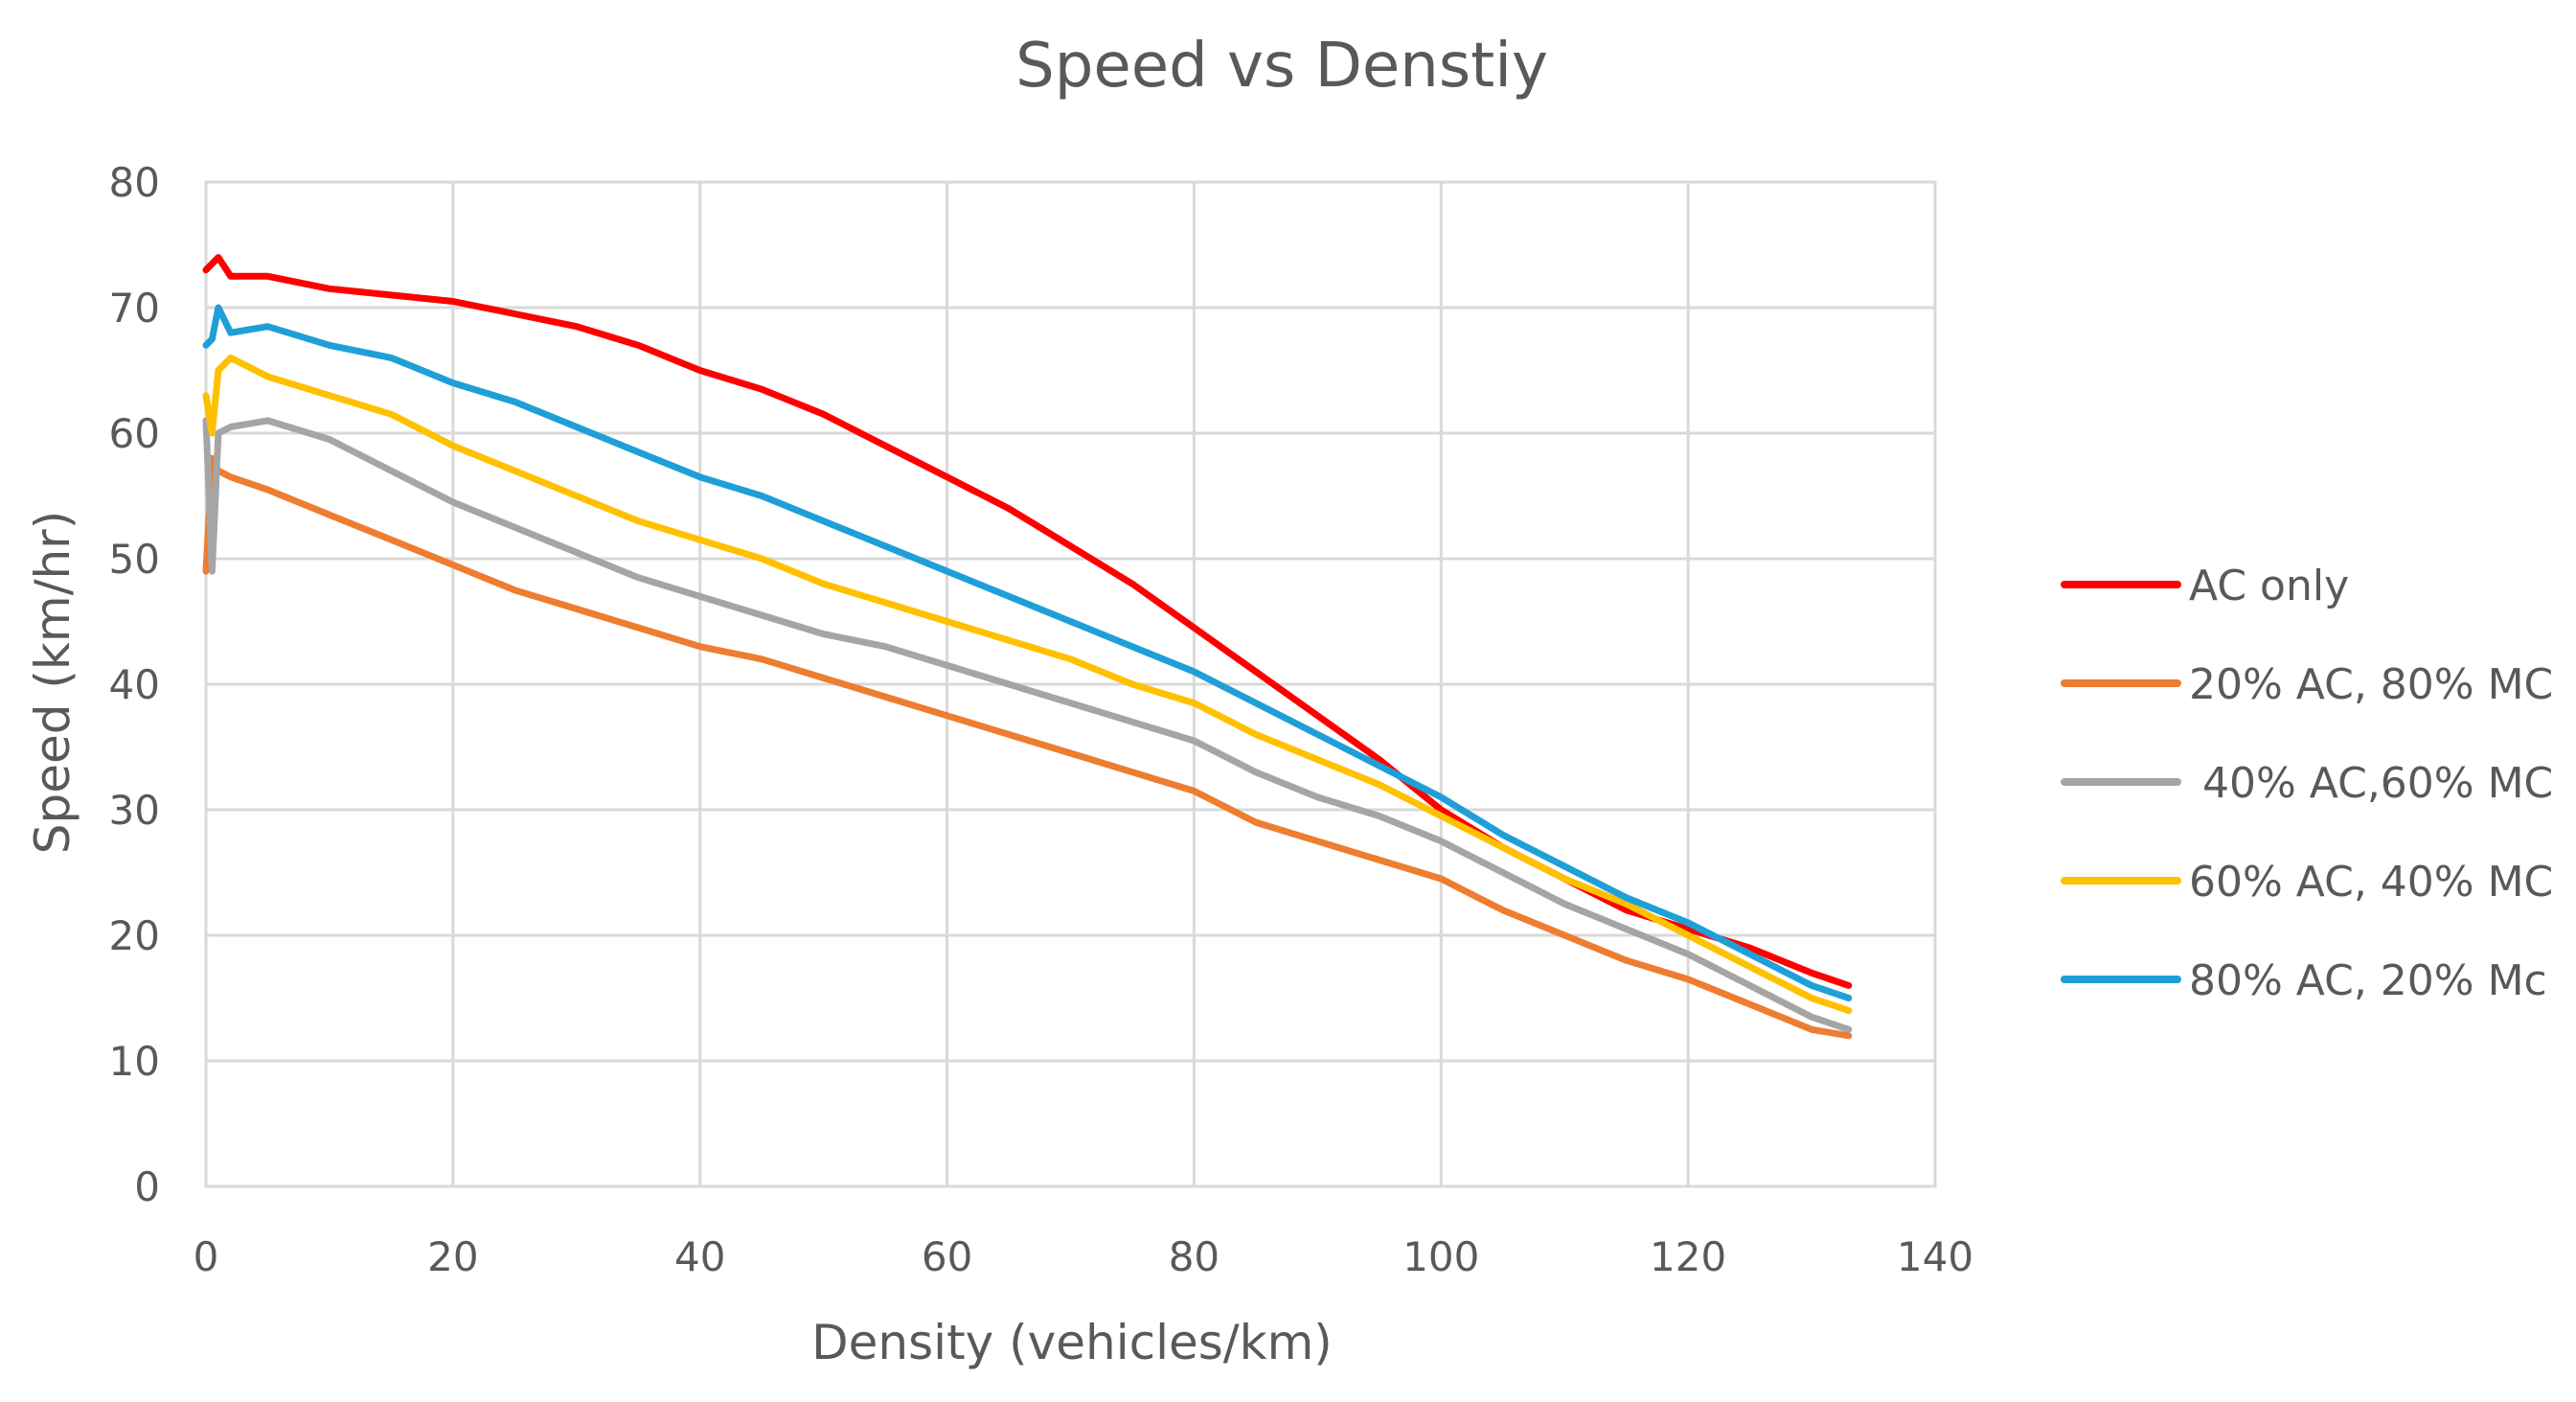 Image resolution: width=2576 pixels, height=1402 pixels. I want to click on legend-label: 60% AC, 40% MC, so click(2371, 882).